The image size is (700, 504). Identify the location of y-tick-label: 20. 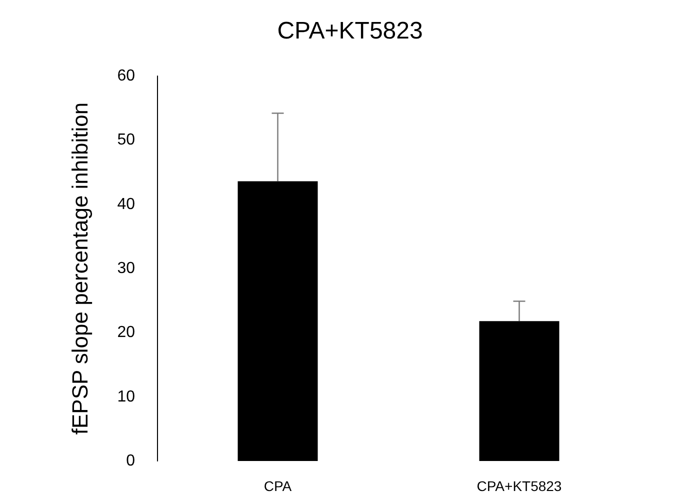
(126, 333).